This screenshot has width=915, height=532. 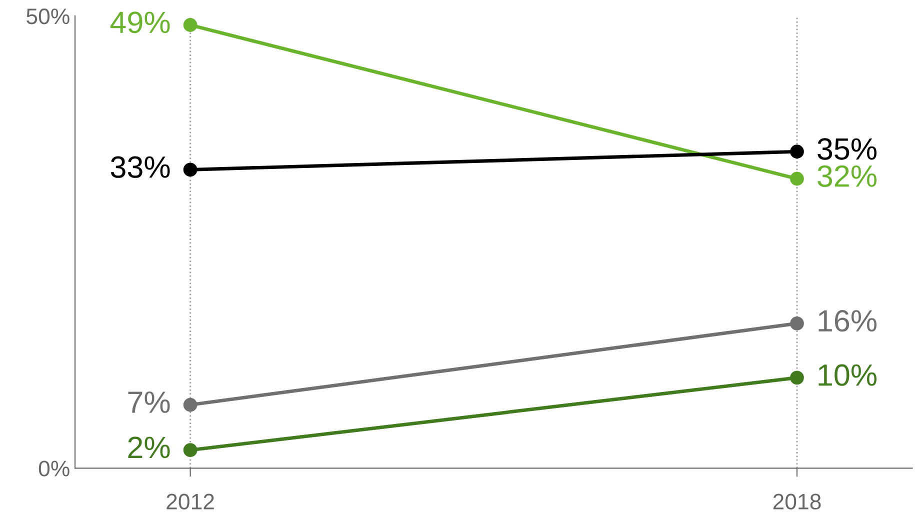 I want to click on data-label: 49%, so click(x=140, y=23).